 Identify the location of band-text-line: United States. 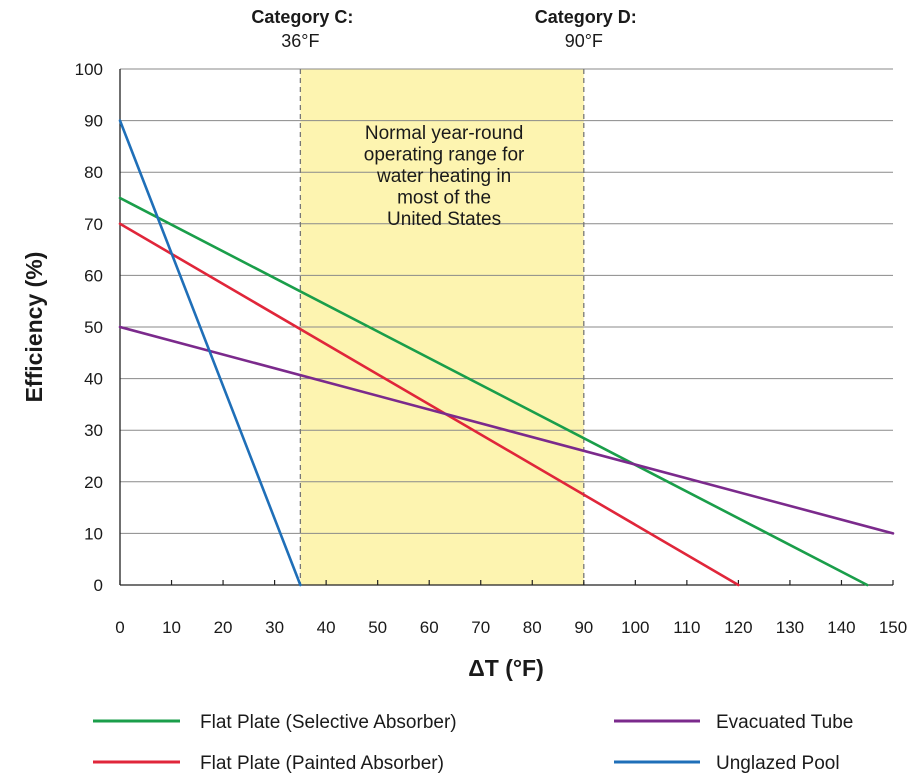
(444, 219).